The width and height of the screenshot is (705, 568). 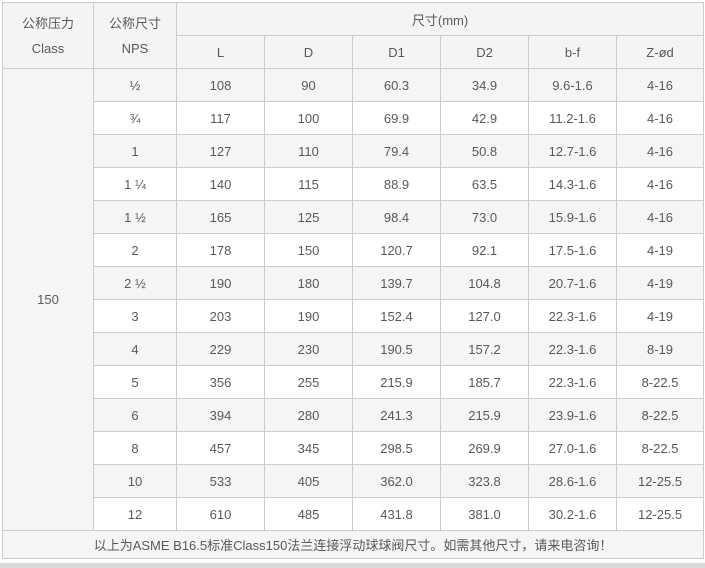 What do you see at coordinates (572, 118) in the screenshot?
I see `cell-bf: 11.2-1.6` at bounding box center [572, 118].